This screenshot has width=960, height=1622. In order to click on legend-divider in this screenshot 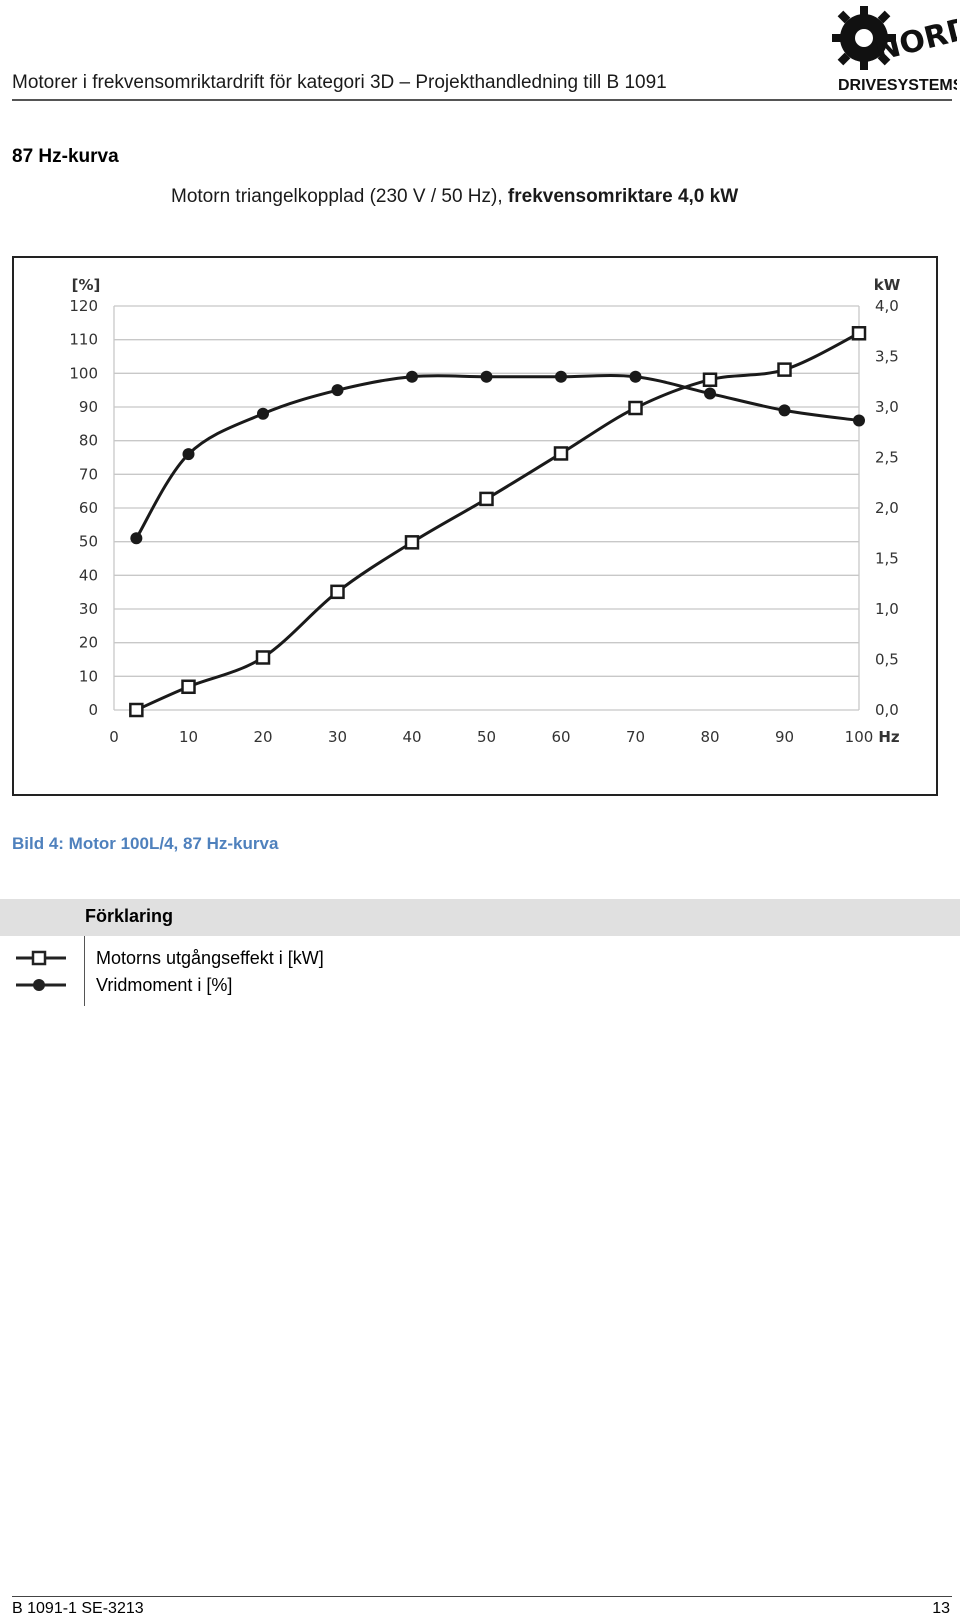, I will do `click(84, 971)`.